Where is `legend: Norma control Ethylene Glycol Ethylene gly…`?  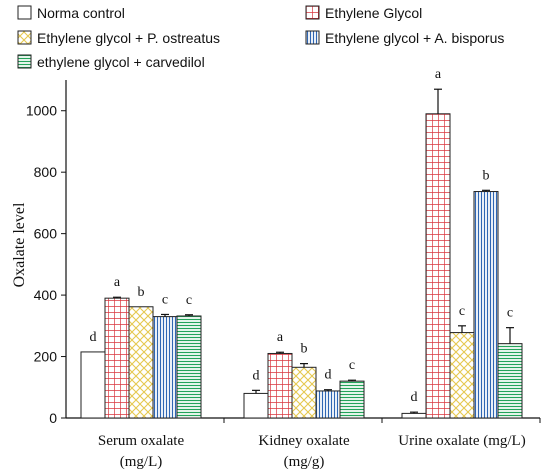 legend: Norma control Ethylene Glycol Ethylene gly… is located at coordinates (260, 37).